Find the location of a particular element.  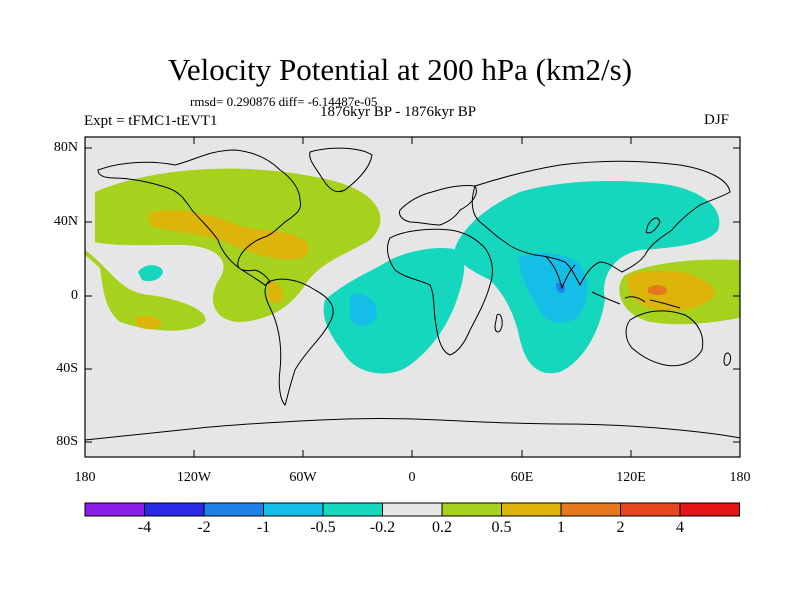

coastline-antarctica is located at coordinates (412, 429).